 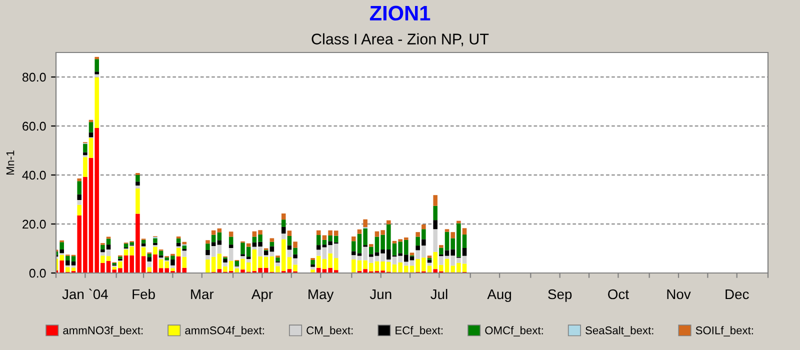 I want to click on y-axis-title: Mn-1, so click(x=10, y=162).